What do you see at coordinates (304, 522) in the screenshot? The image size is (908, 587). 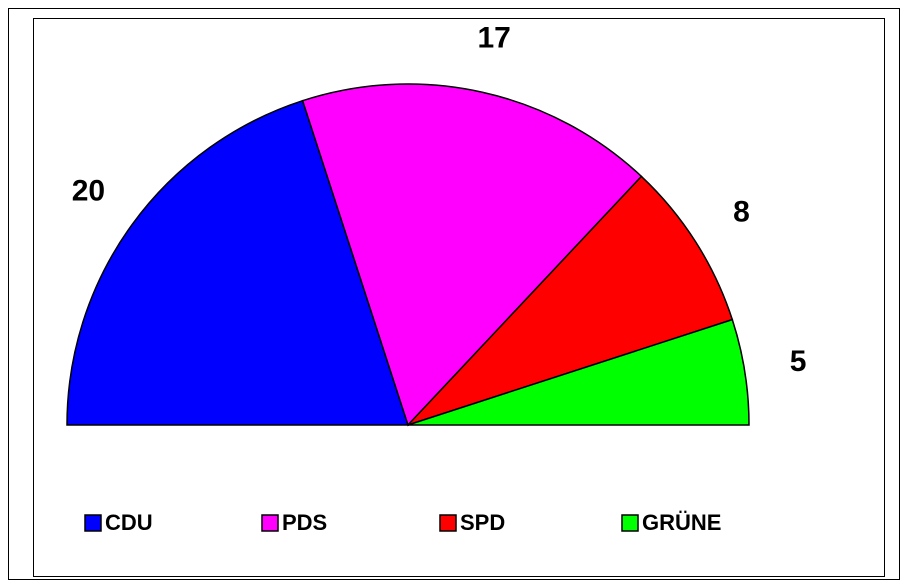 I see `legend-label: PDS` at bounding box center [304, 522].